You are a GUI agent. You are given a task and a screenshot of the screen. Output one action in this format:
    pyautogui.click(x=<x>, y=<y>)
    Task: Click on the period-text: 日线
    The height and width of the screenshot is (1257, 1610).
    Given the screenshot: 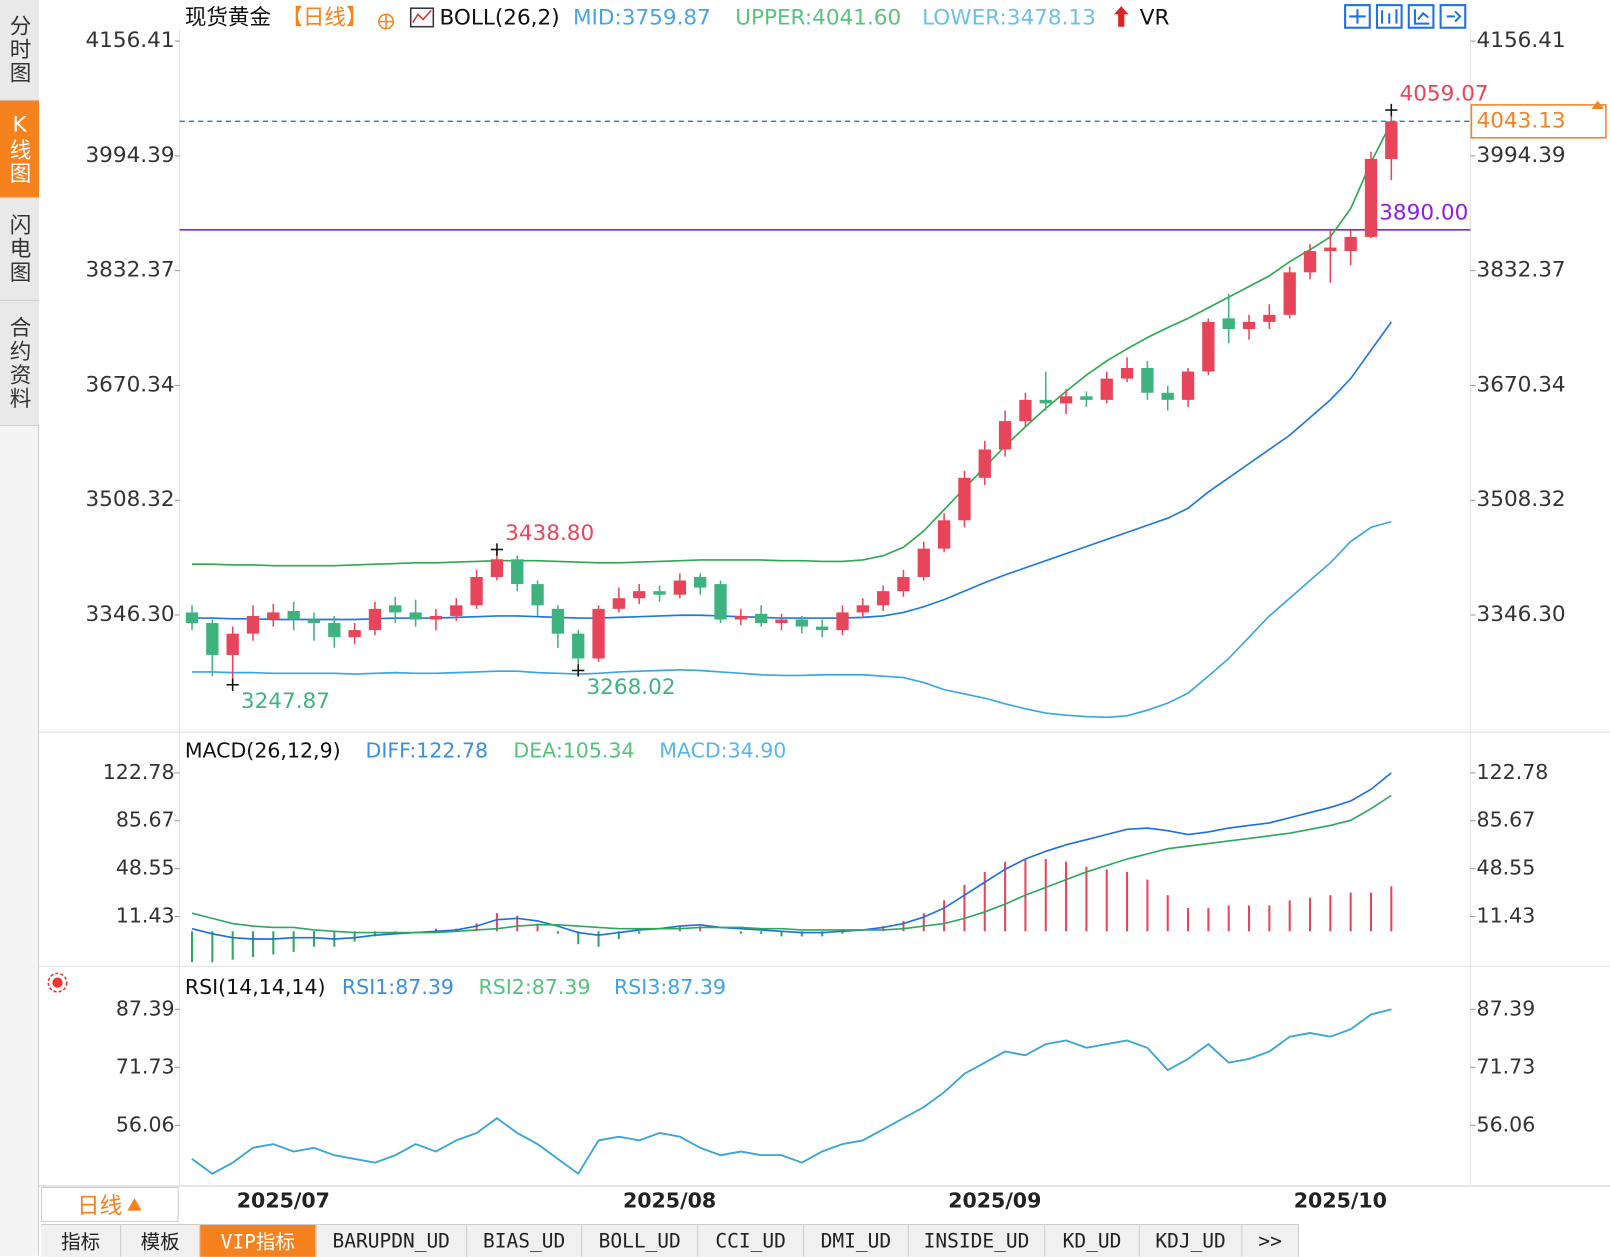 What is the action you would take?
    pyautogui.click(x=99, y=1207)
    